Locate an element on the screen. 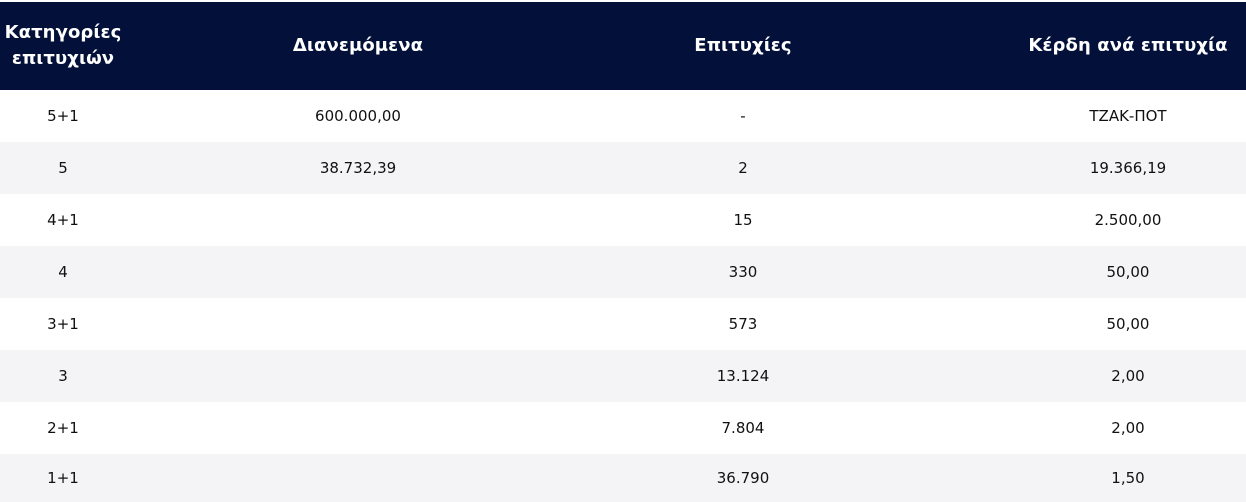  category-cell: 4+1 is located at coordinates (63, 220).